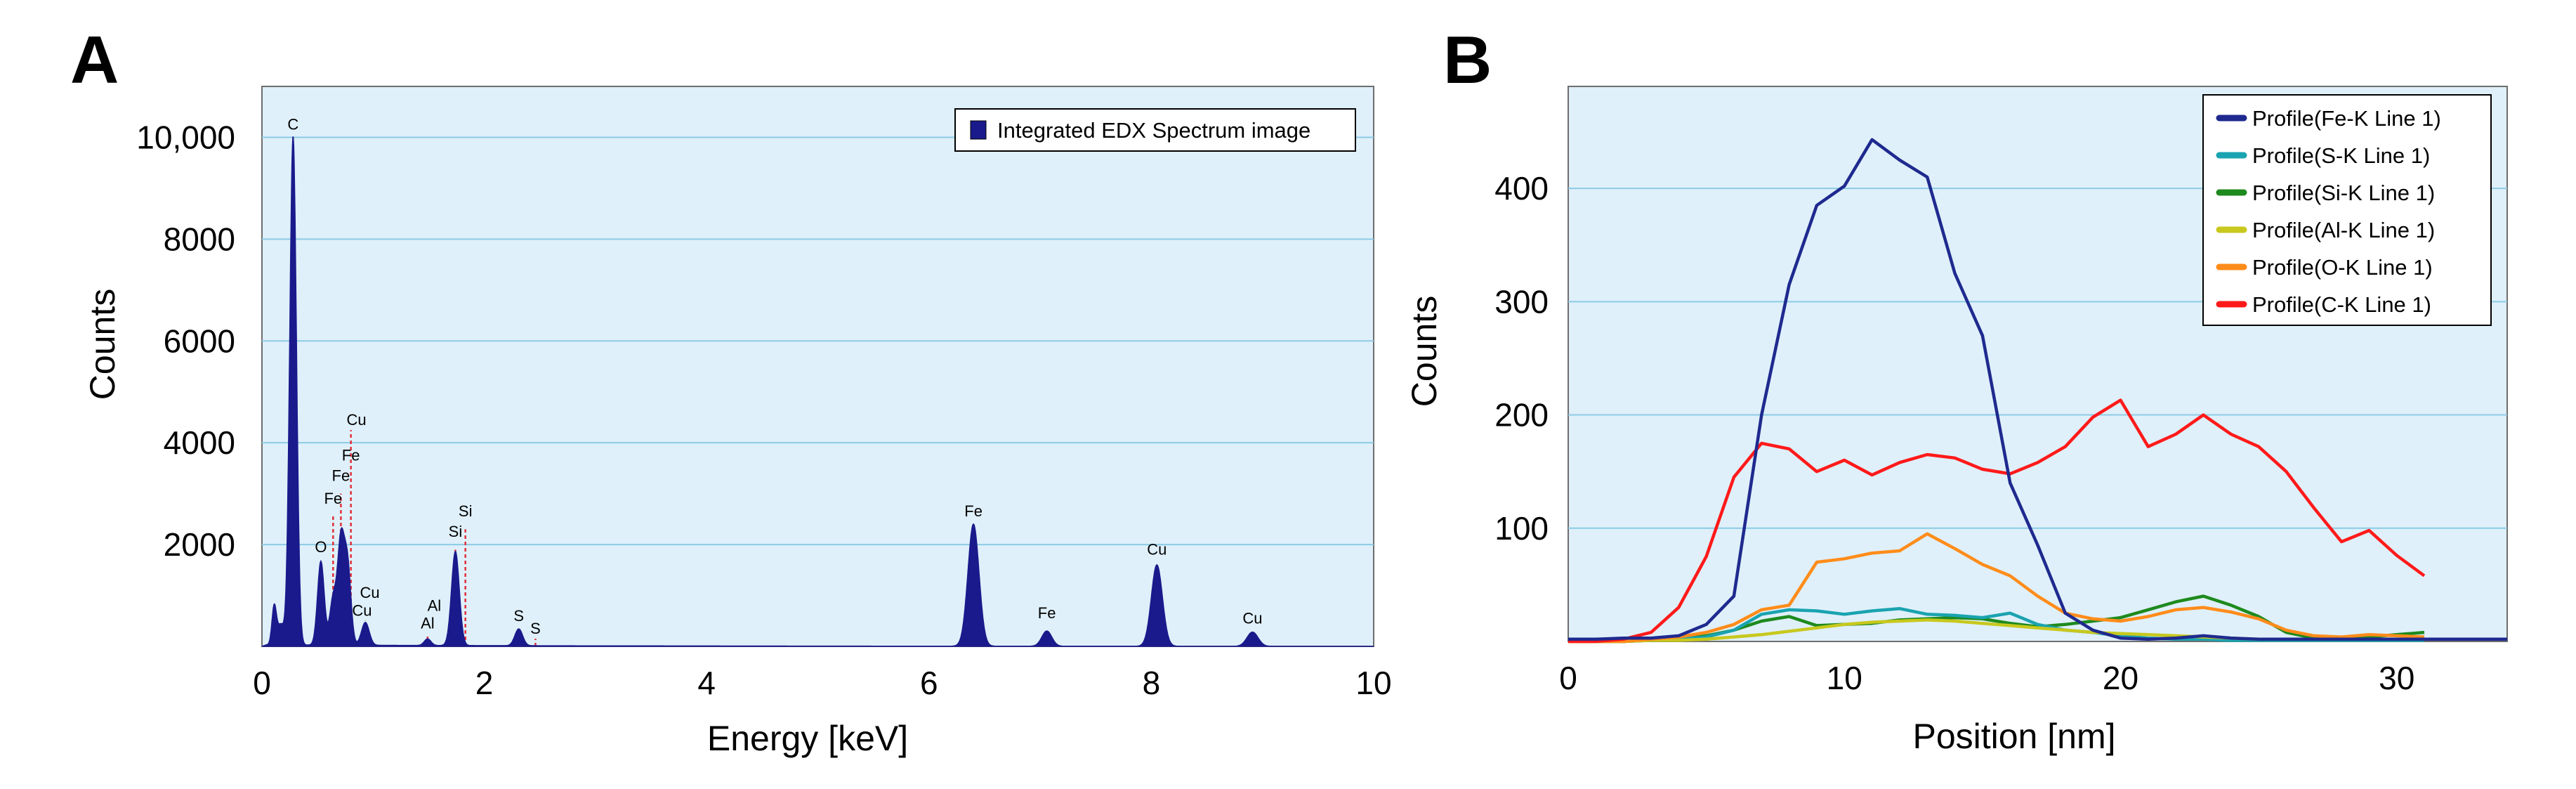 The image size is (2576, 789). Describe the element at coordinates (199, 340) in the screenshot. I see `chart-a-y-tick-label: 6000` at that location.